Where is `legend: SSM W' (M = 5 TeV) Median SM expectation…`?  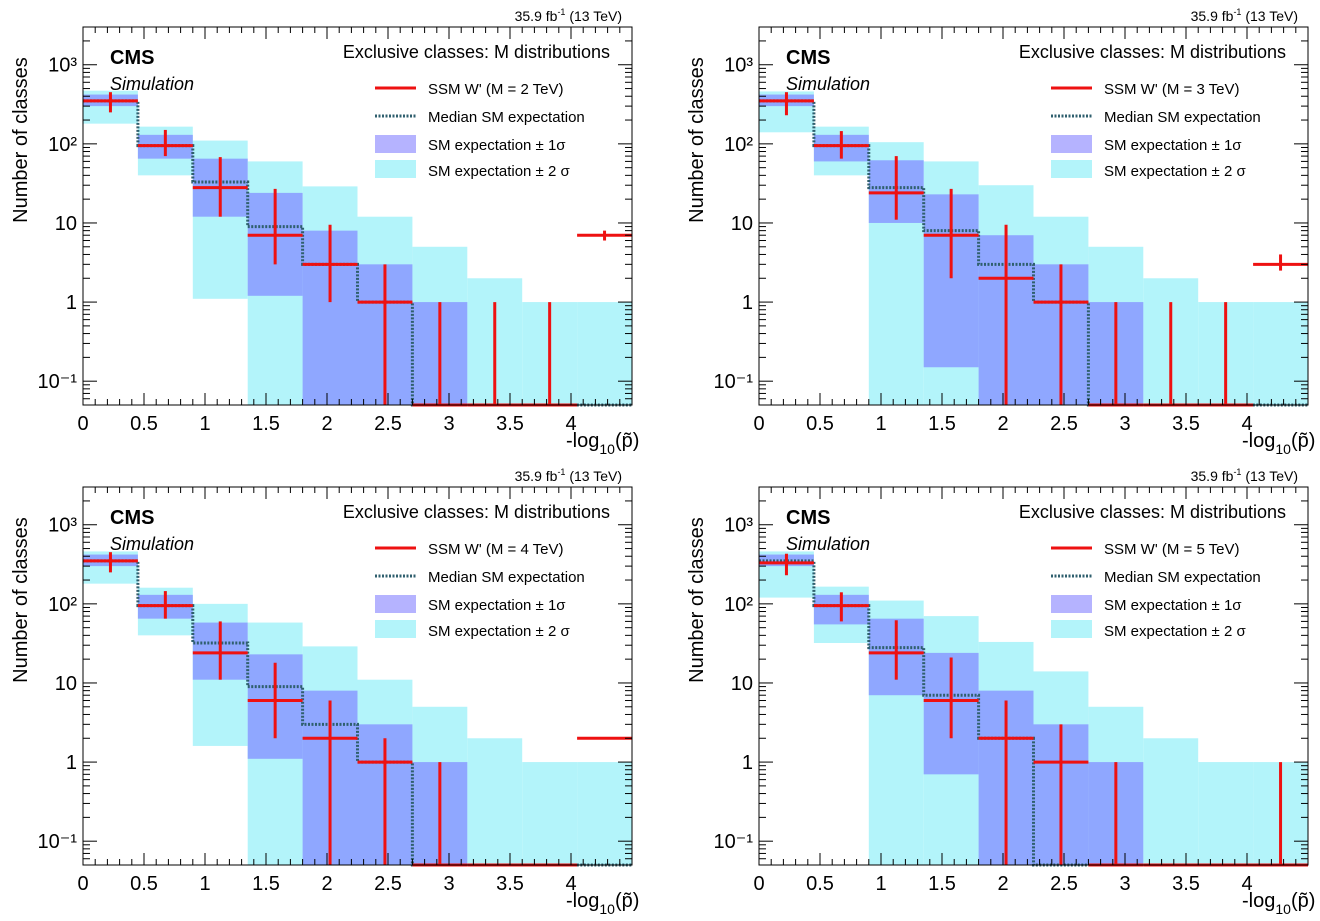
legend: SSM W' (M = 5 TeV) Median SM expectation… is located at coordinates (1156, 590).